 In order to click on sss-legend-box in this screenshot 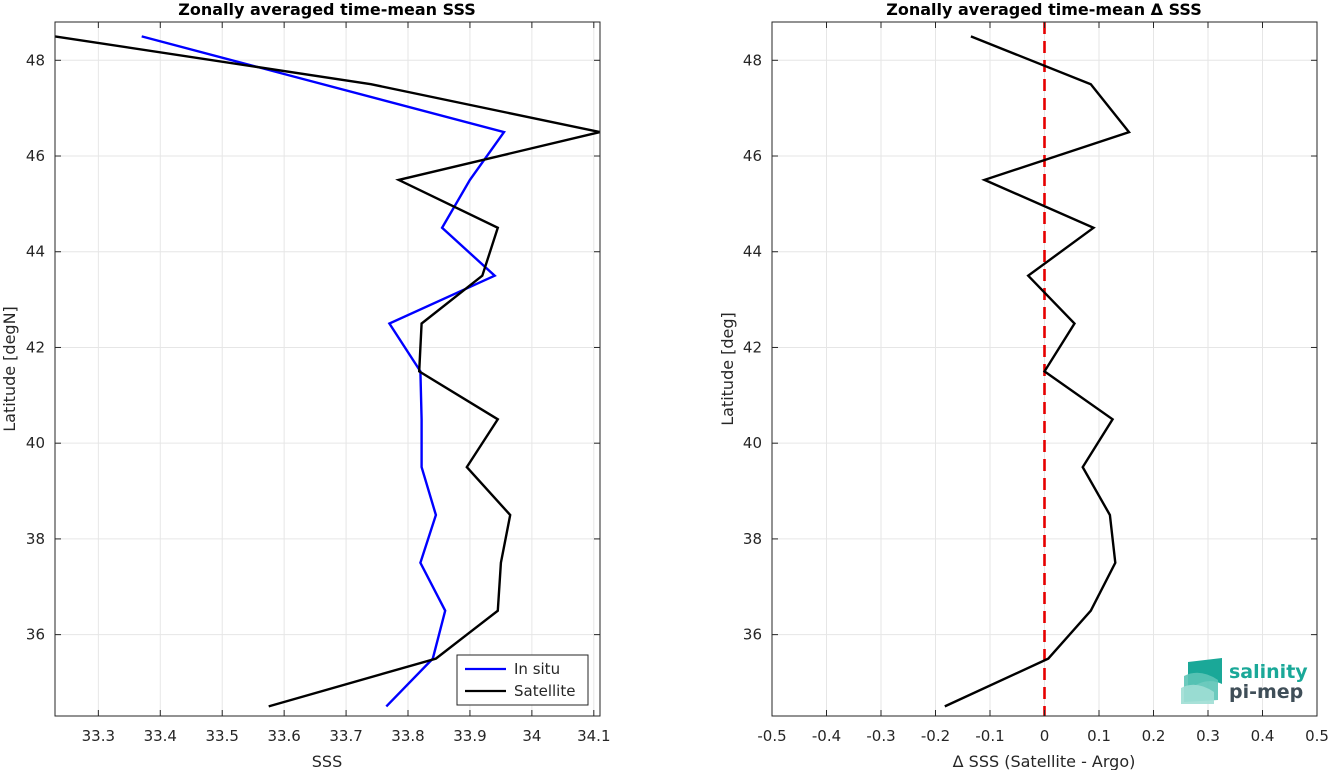, I will do `click(522, 680)`.